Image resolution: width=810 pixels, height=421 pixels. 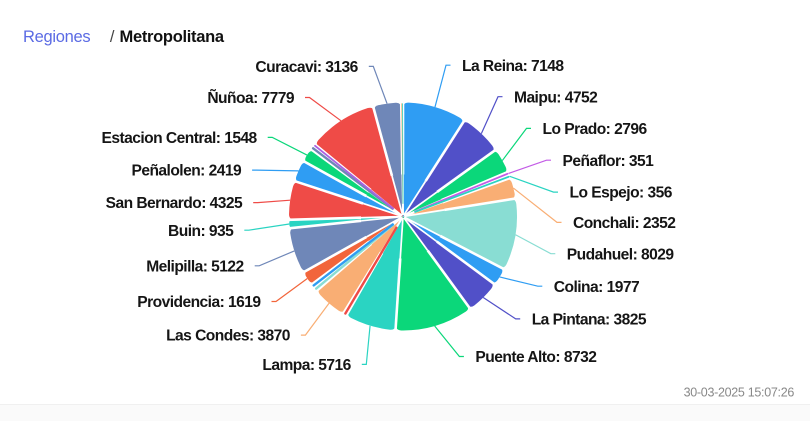 I want to click on svg-text: Lo Espejo: 356, so click(x=621, y=193).